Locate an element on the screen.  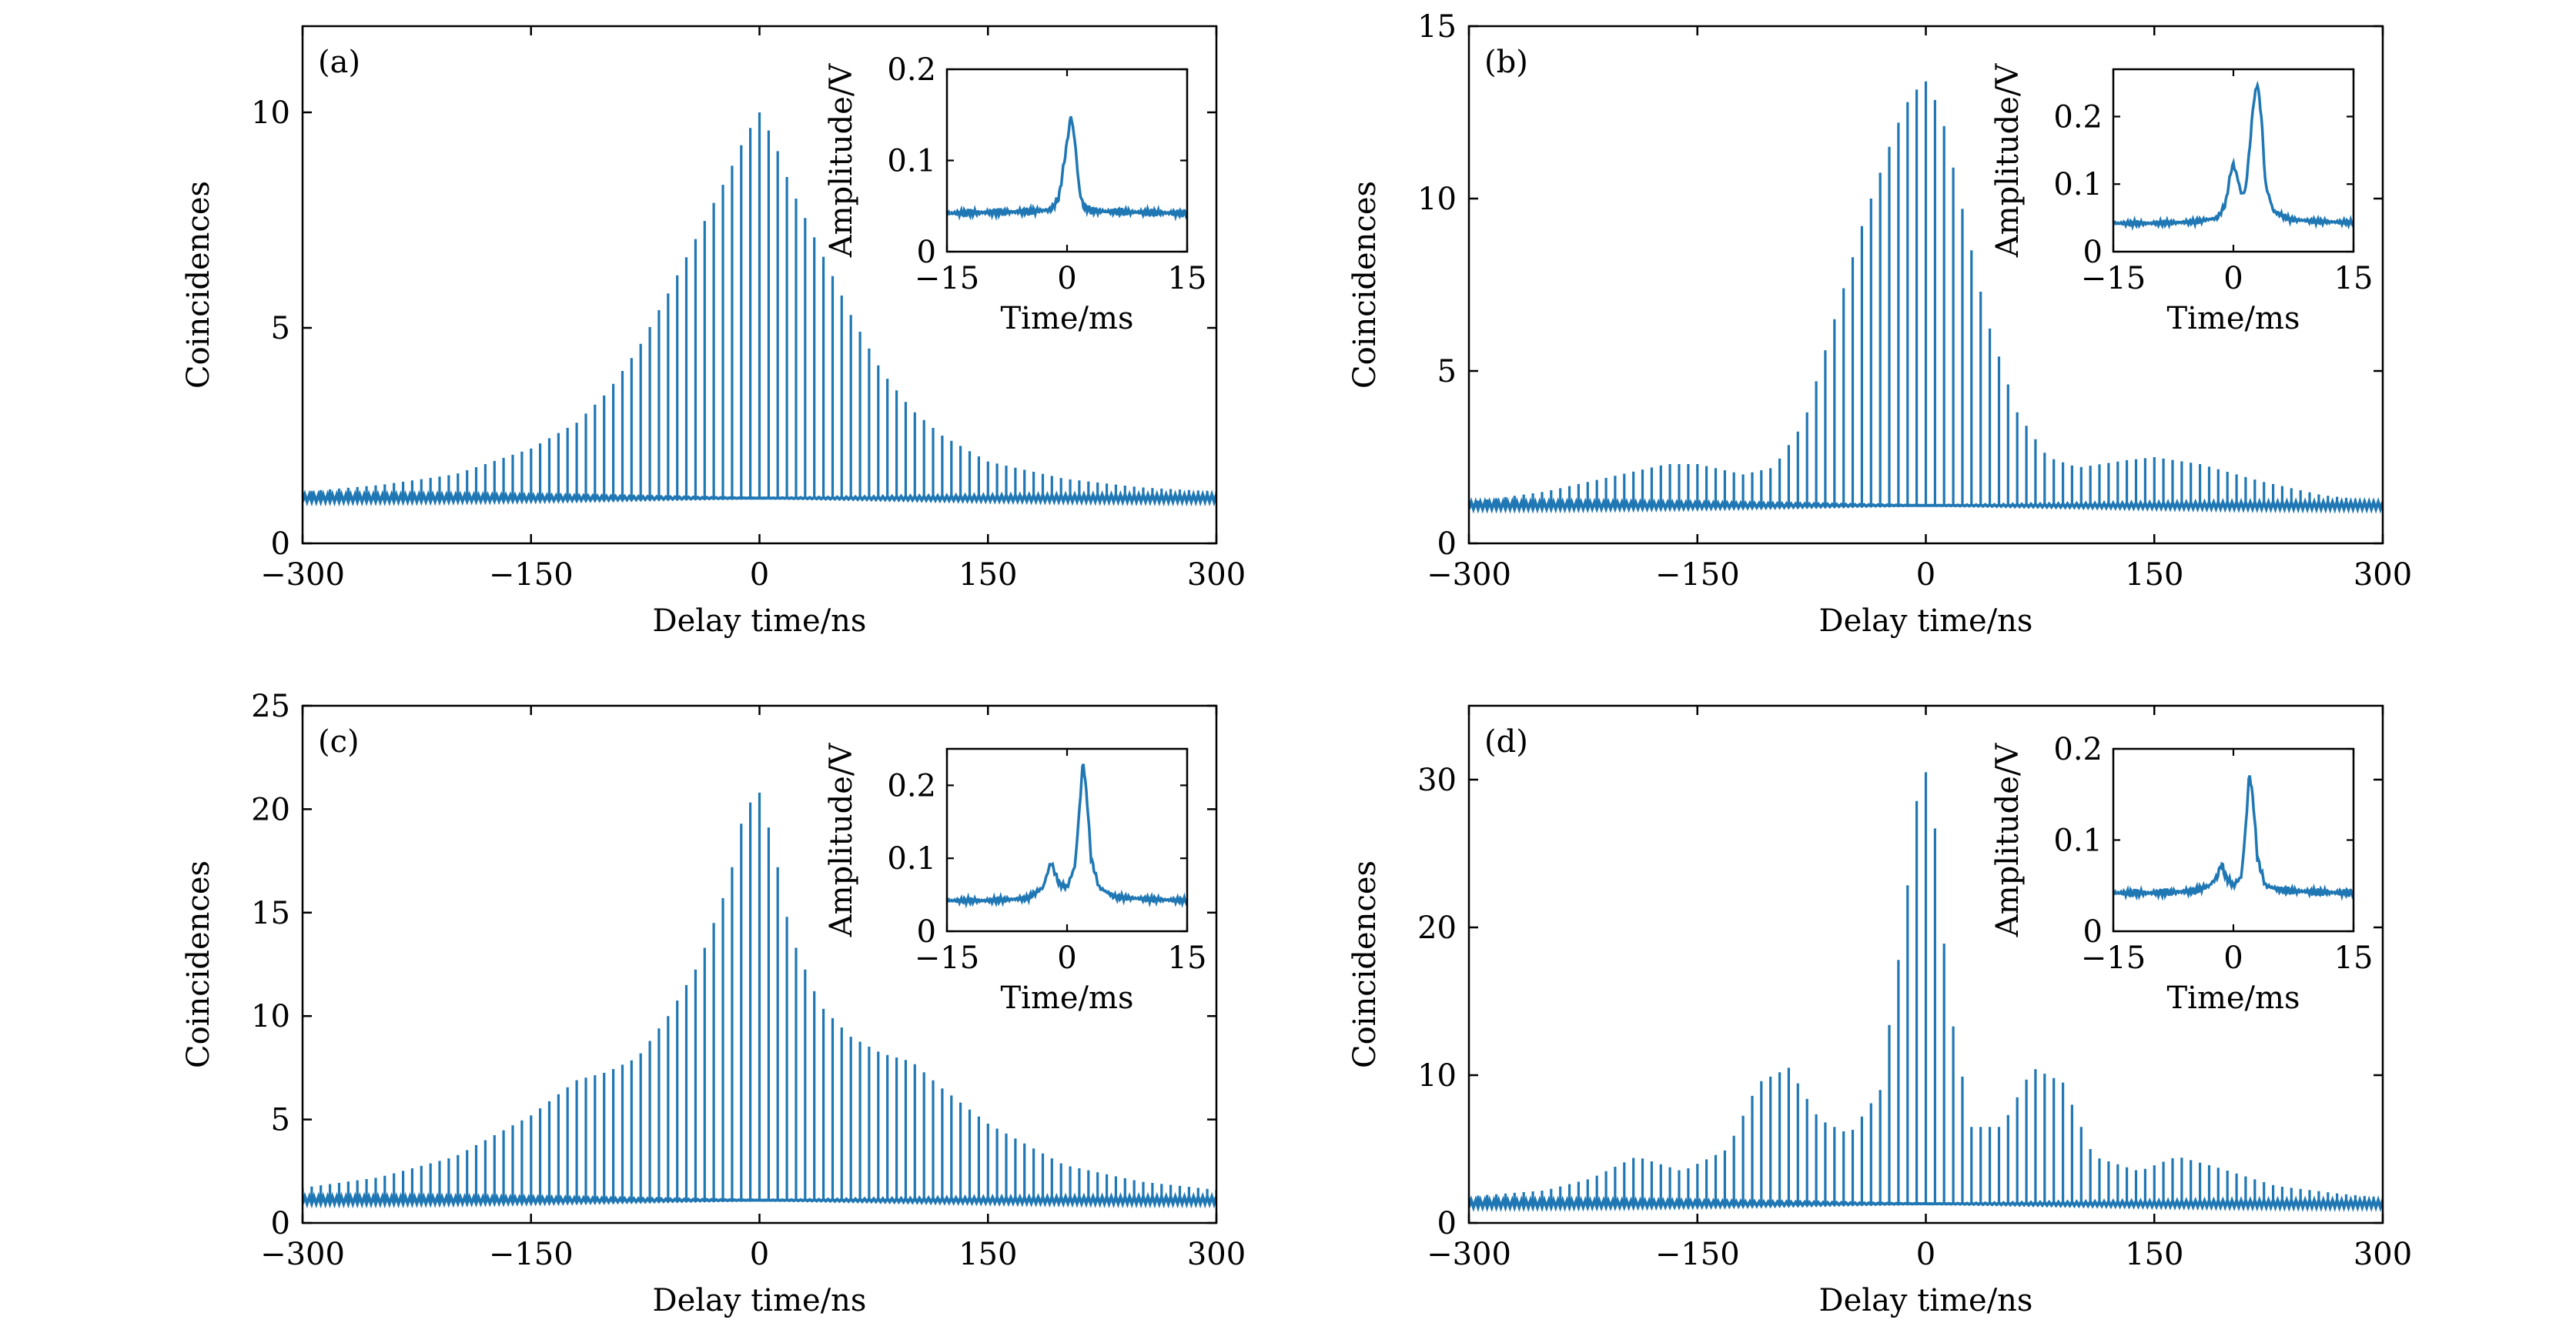
panel-label: (a) is located at coordinates (339, 62).